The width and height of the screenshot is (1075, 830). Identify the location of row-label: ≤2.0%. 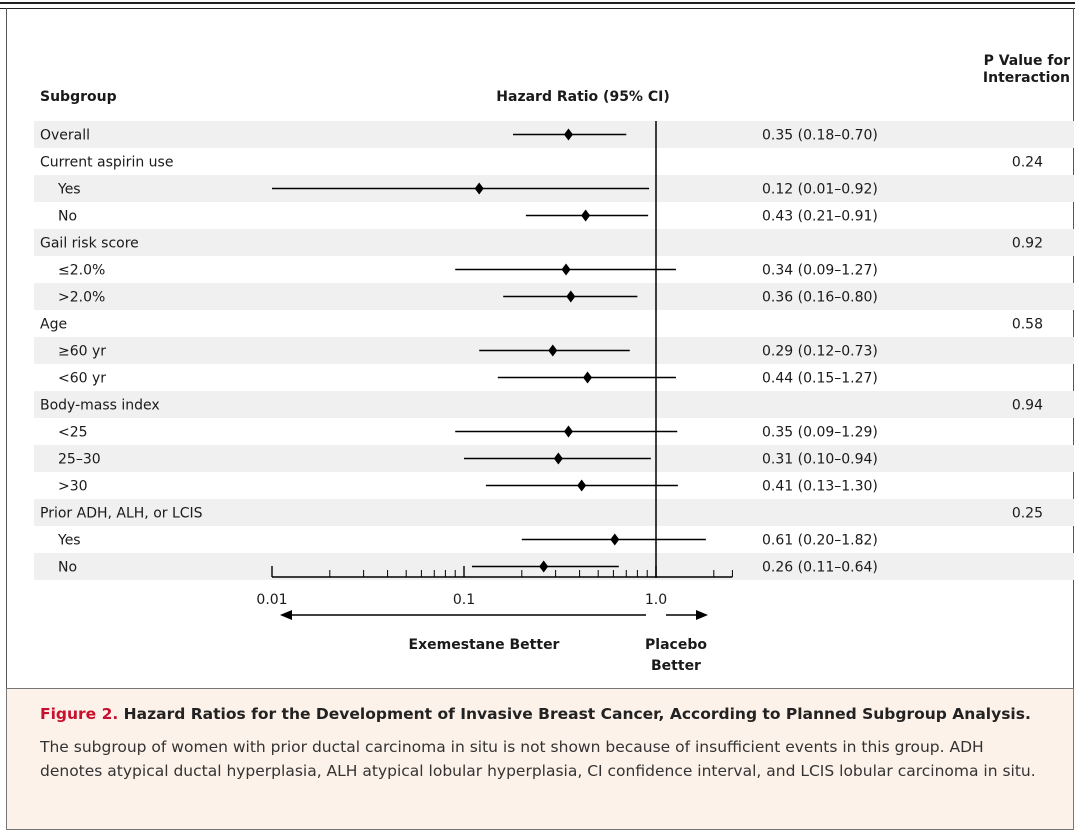
(81, 271).